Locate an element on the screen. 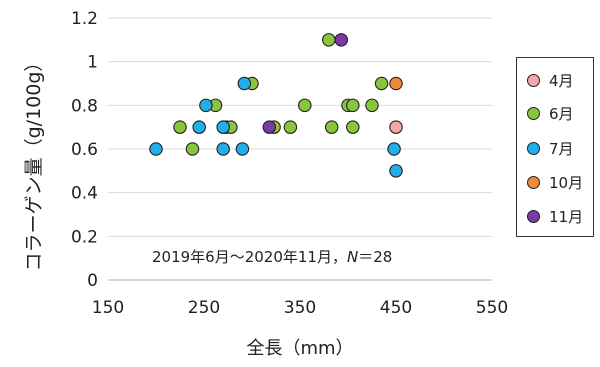 Image resolution: width=600 pixels, height=367 pixels. legend-item-june: 6月 is located at coordinates (550, 113).